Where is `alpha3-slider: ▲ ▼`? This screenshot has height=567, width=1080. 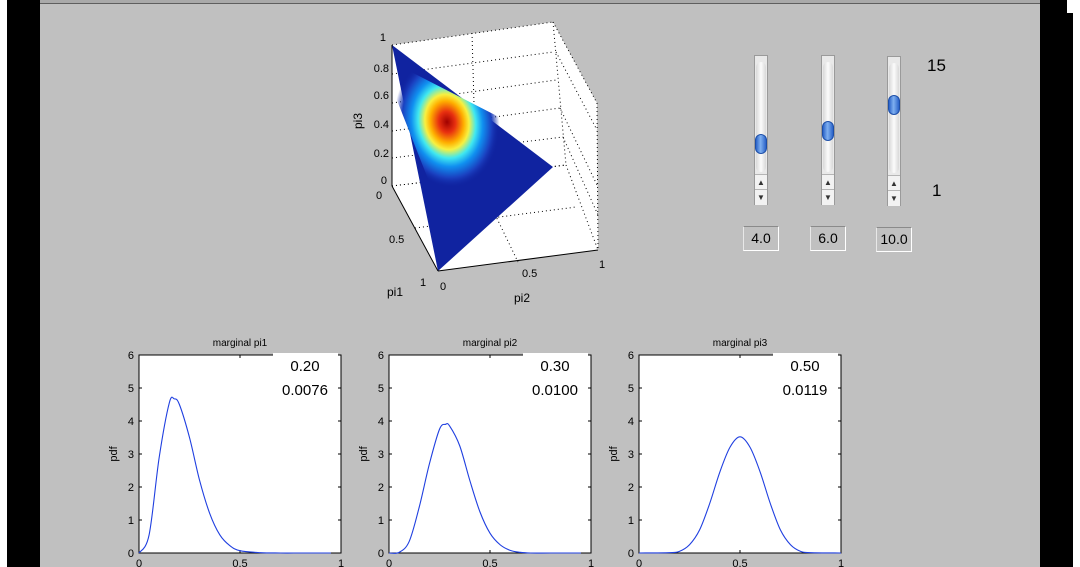 alpha3-slider: ▲ ▼ is located at coordinates (894, 131).